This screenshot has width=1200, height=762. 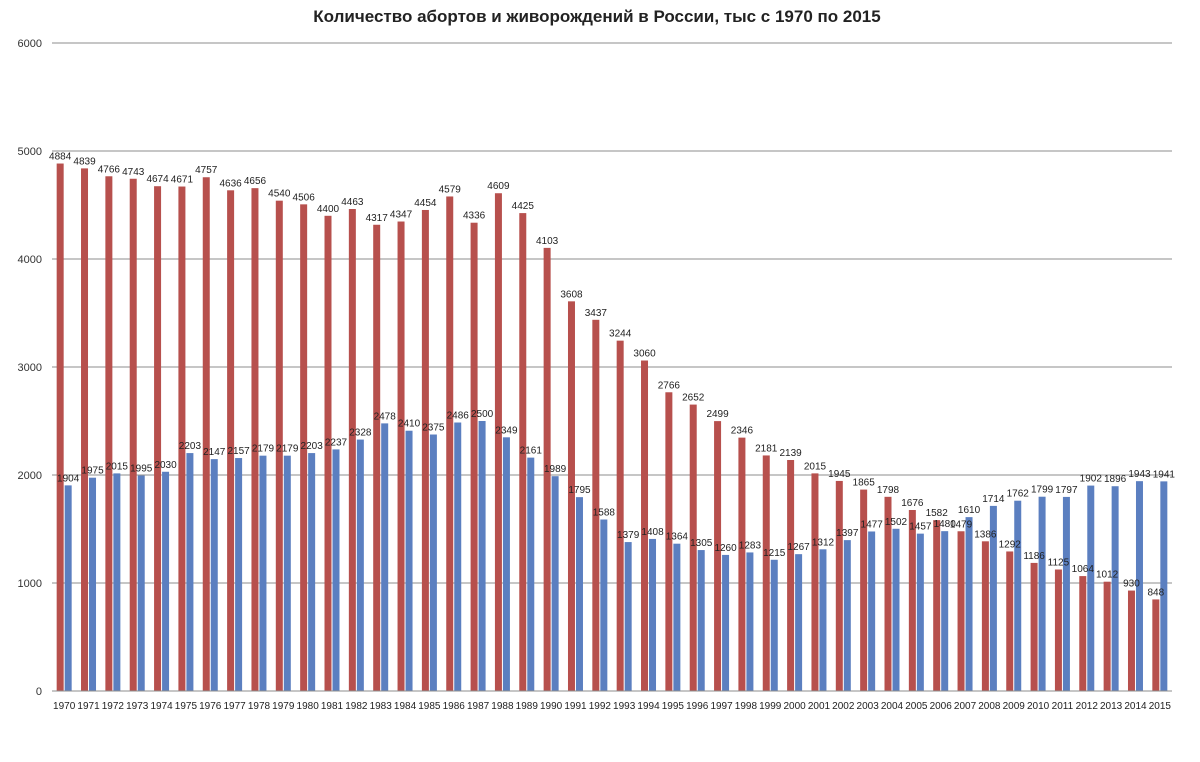 What do you see at coordinates (474, 216) in the screenshot?
I see `data-label: 4336` at bounding box center [474, 216].